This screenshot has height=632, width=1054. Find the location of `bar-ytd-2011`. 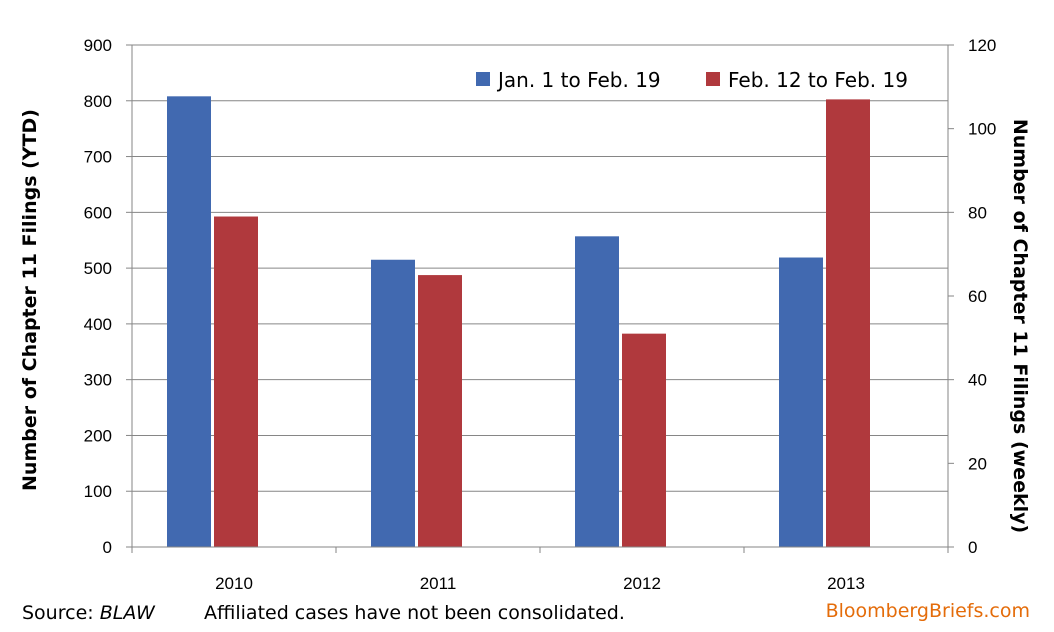

bar-ytd-2011 is located at coordinates (393, 403).